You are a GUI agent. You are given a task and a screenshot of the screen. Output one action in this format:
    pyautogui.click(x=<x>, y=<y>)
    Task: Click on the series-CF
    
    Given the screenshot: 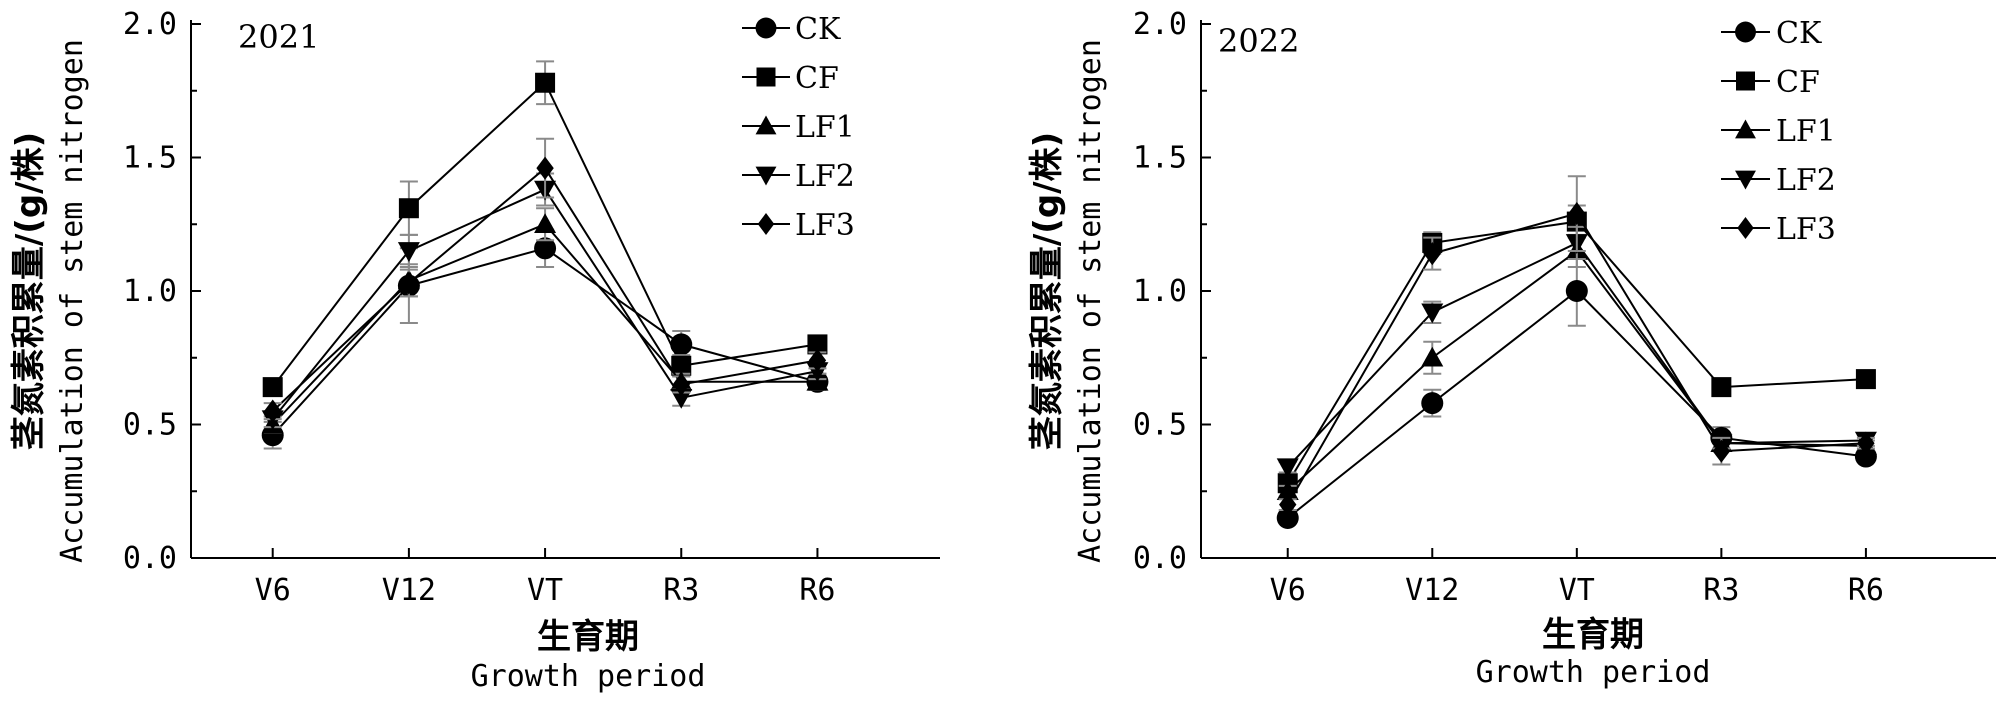 What is the action you would take?
    pyautogui.click(x=545, y=229)
    